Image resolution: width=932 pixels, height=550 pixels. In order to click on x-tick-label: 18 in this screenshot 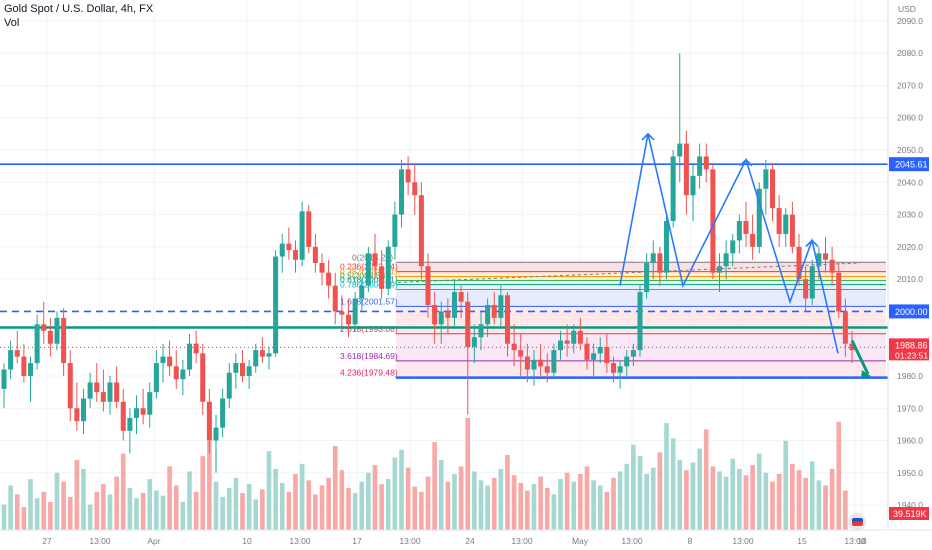, I will do `click(862, 541)`.